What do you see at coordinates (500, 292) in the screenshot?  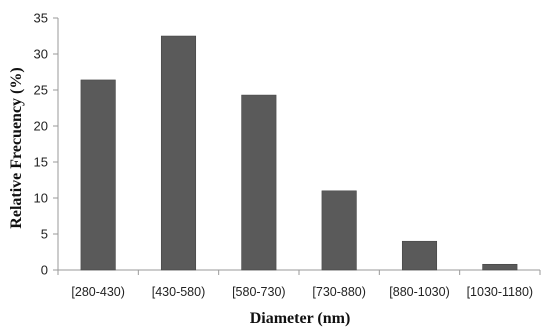 I see `x-tick-label: [1030-1180)` at bounding box center [500, 292].